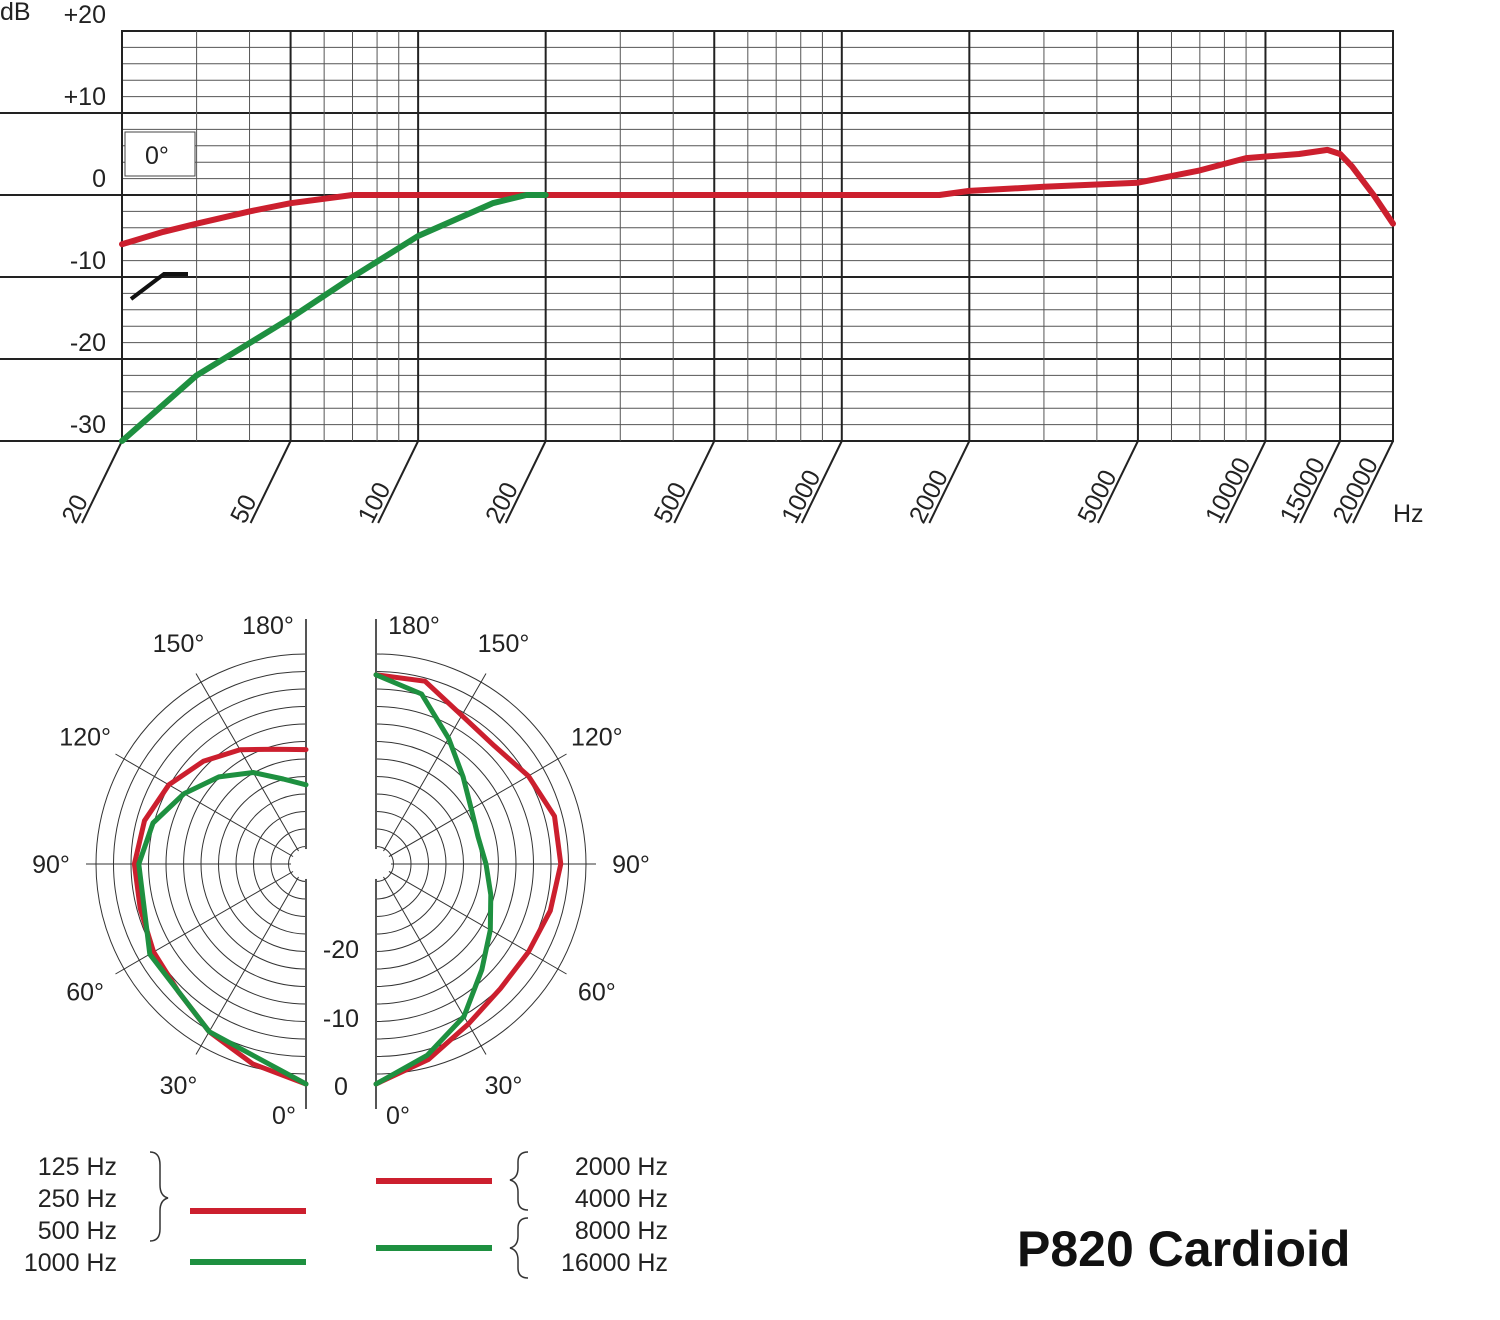  What do you see at coordinates (334, 318) in the screenshot?
I see `response-curve-green` at bounding box center [334, 318].